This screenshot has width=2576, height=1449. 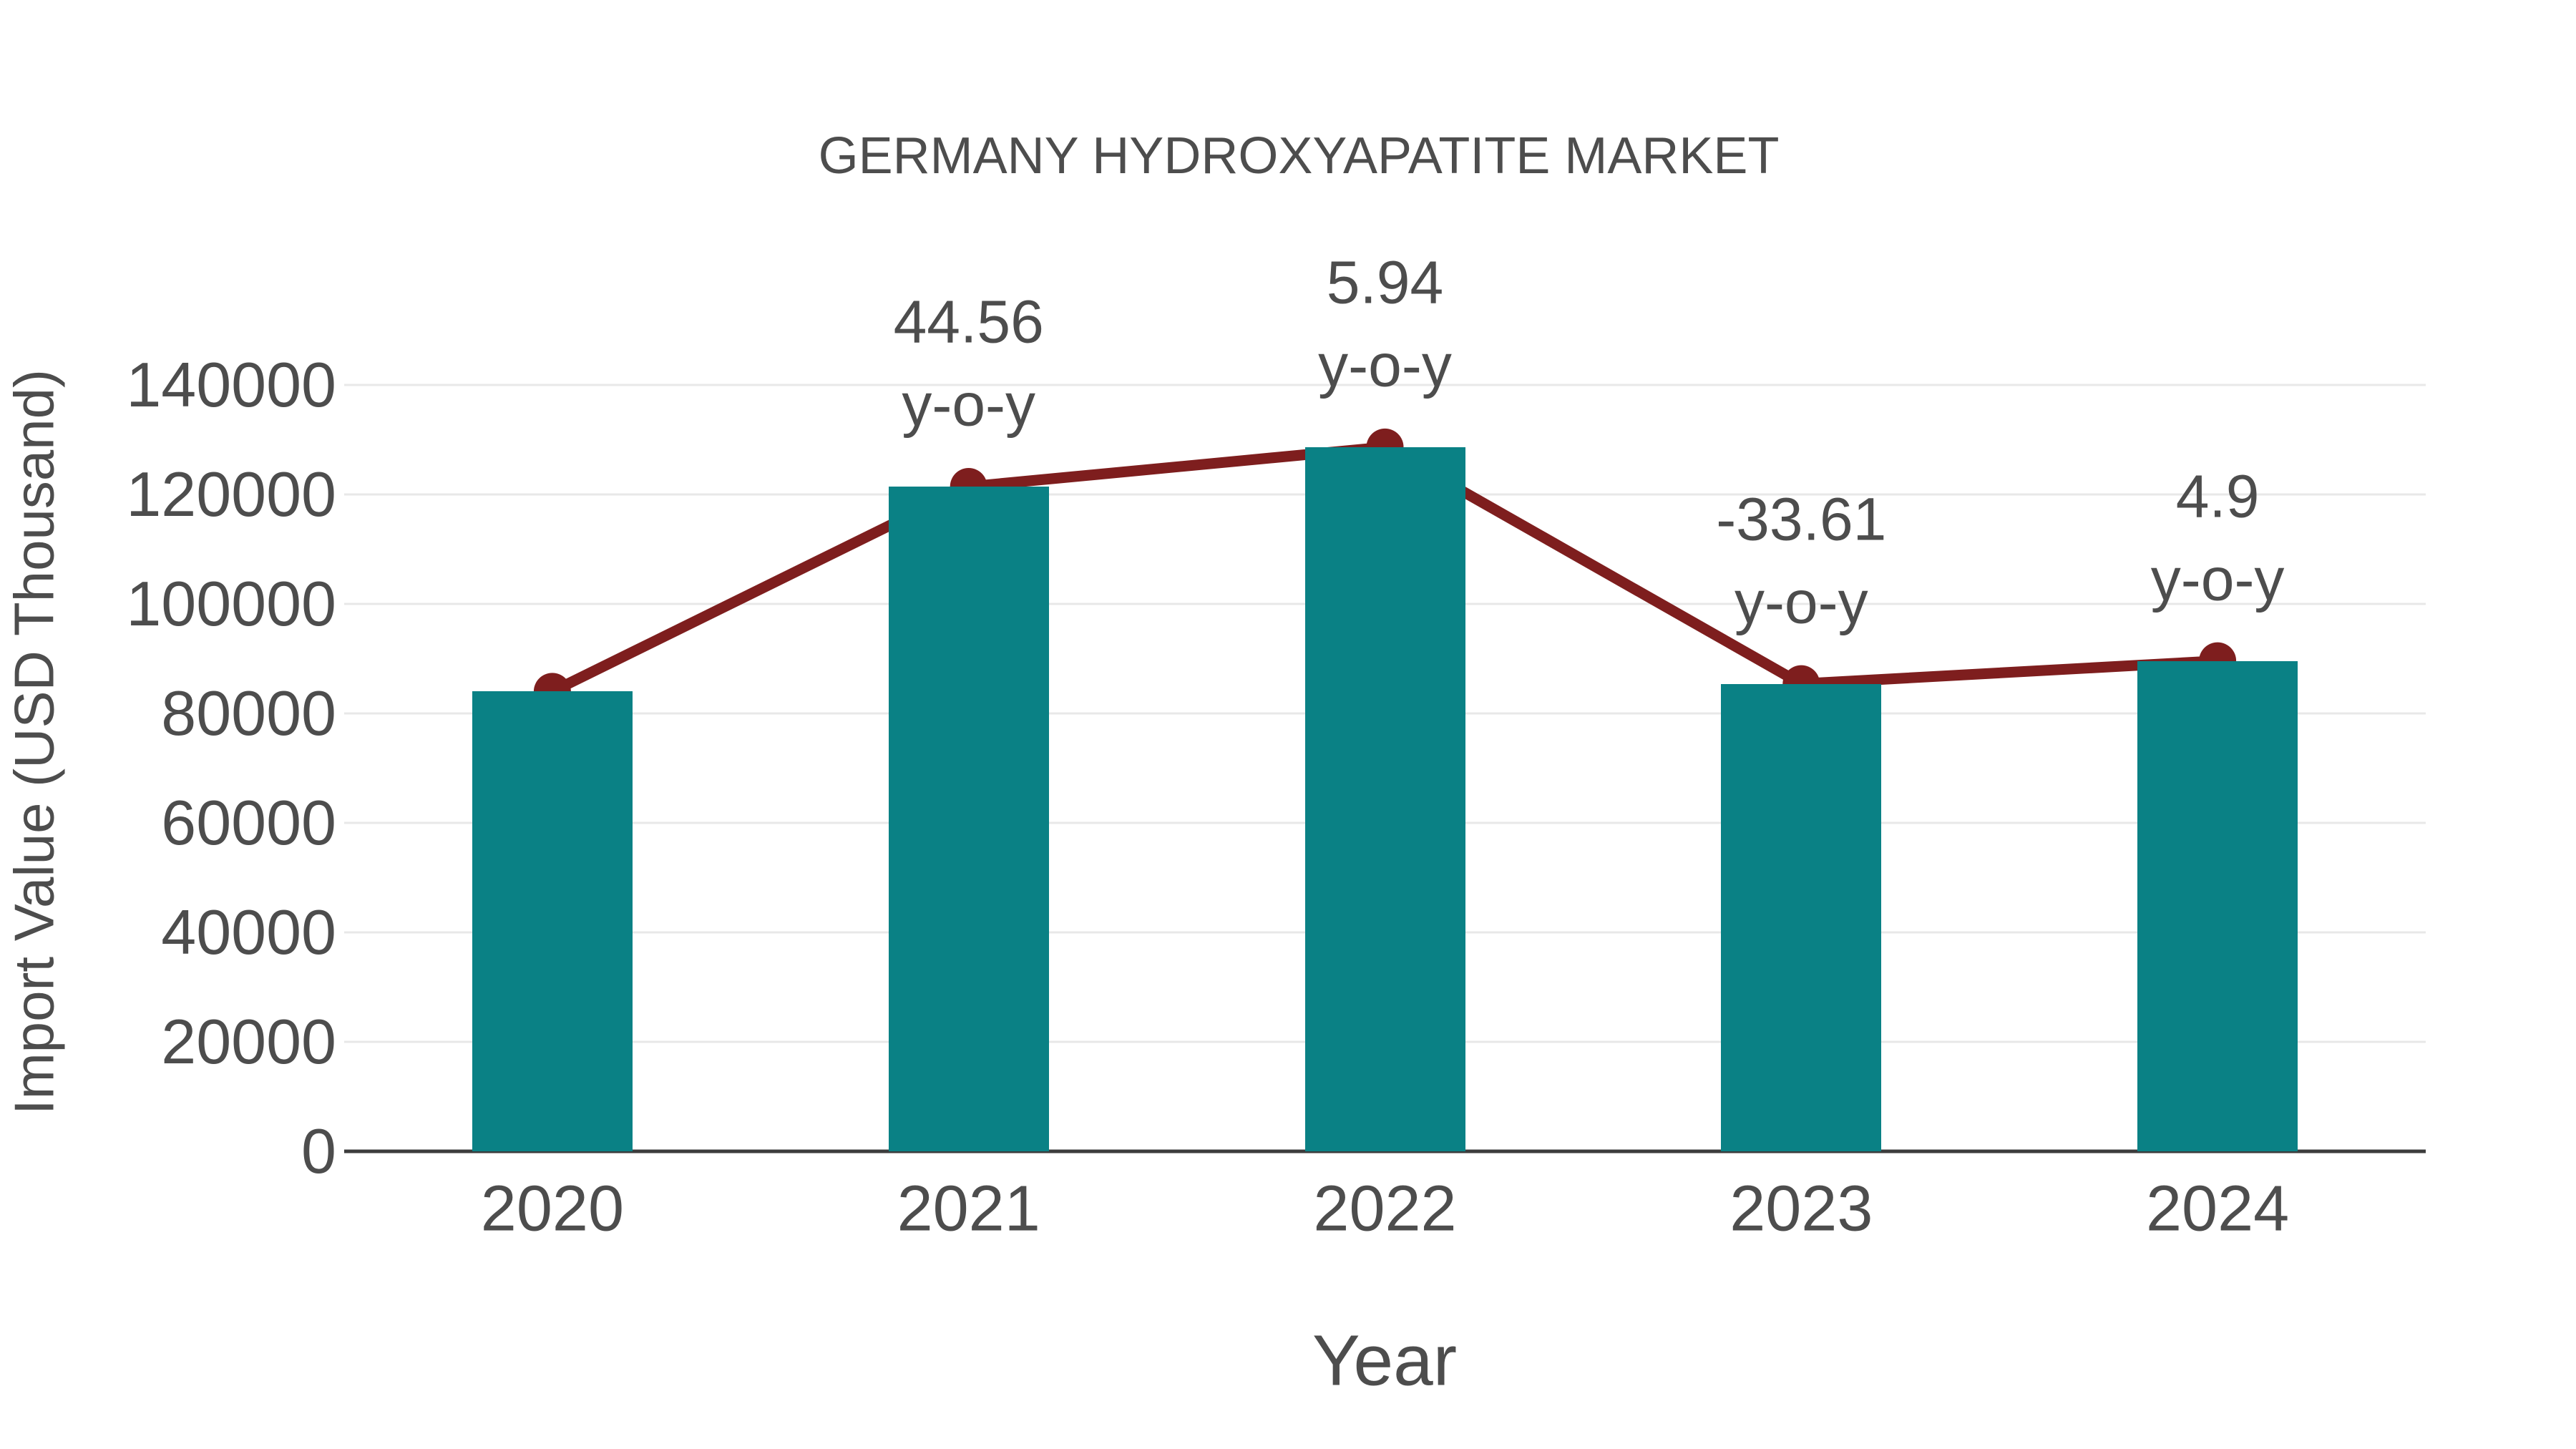 What do you see at coordinates (1385, 1209) in the screenshot?
I see `x-tick-label-2022: 2022` at bounding box center [1385, 1209].